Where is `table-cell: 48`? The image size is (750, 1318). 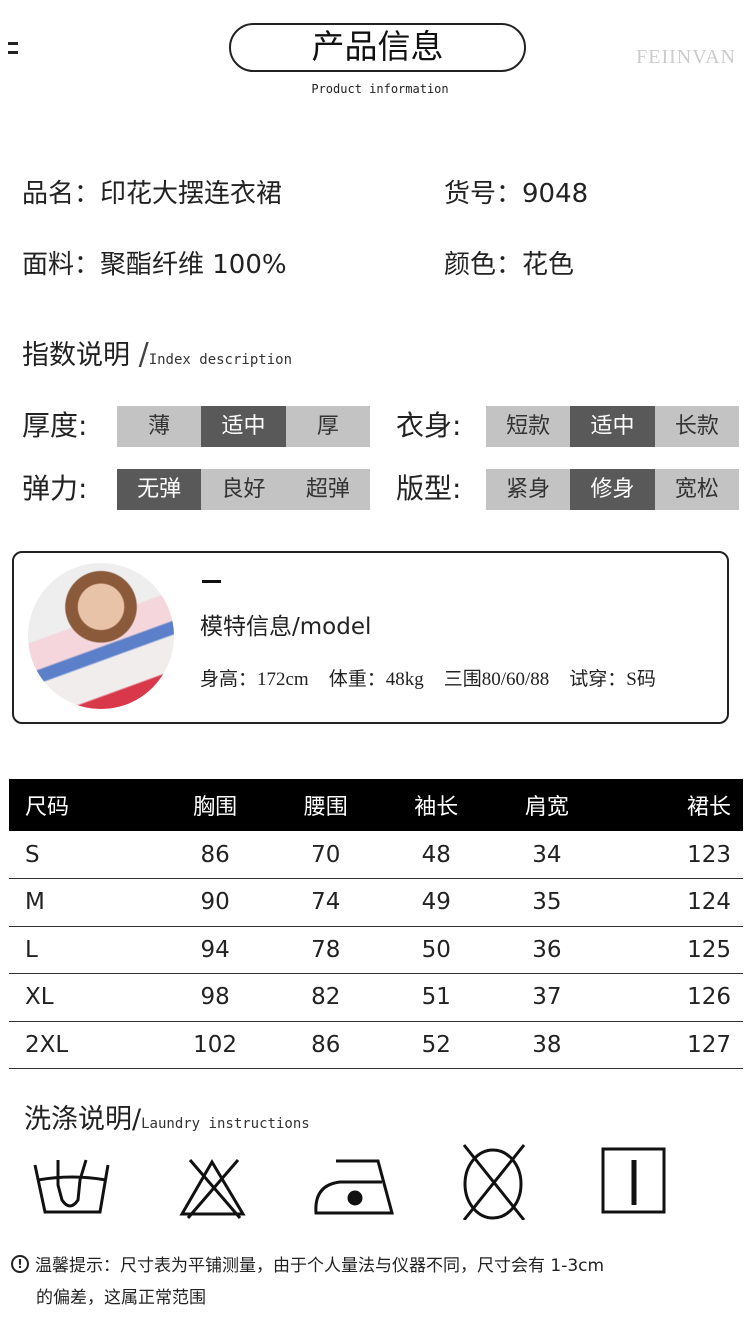 table-cell: 48 is located at coordinates (436, 855).